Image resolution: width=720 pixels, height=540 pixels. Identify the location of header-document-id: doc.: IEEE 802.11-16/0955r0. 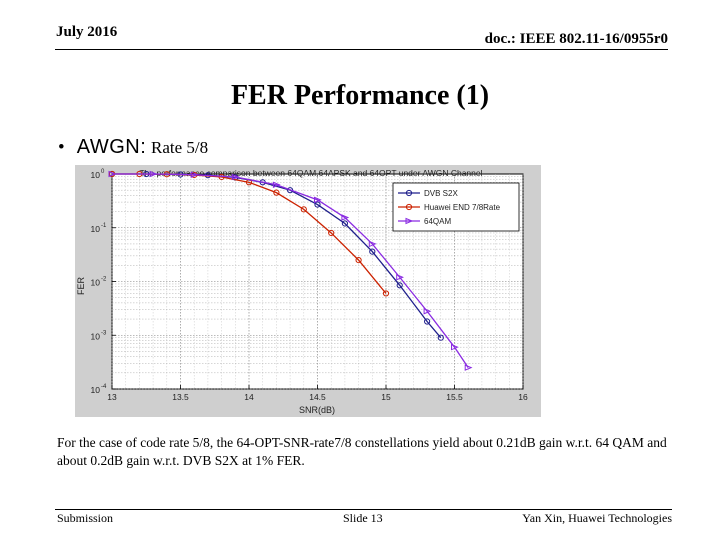
(576, 39).